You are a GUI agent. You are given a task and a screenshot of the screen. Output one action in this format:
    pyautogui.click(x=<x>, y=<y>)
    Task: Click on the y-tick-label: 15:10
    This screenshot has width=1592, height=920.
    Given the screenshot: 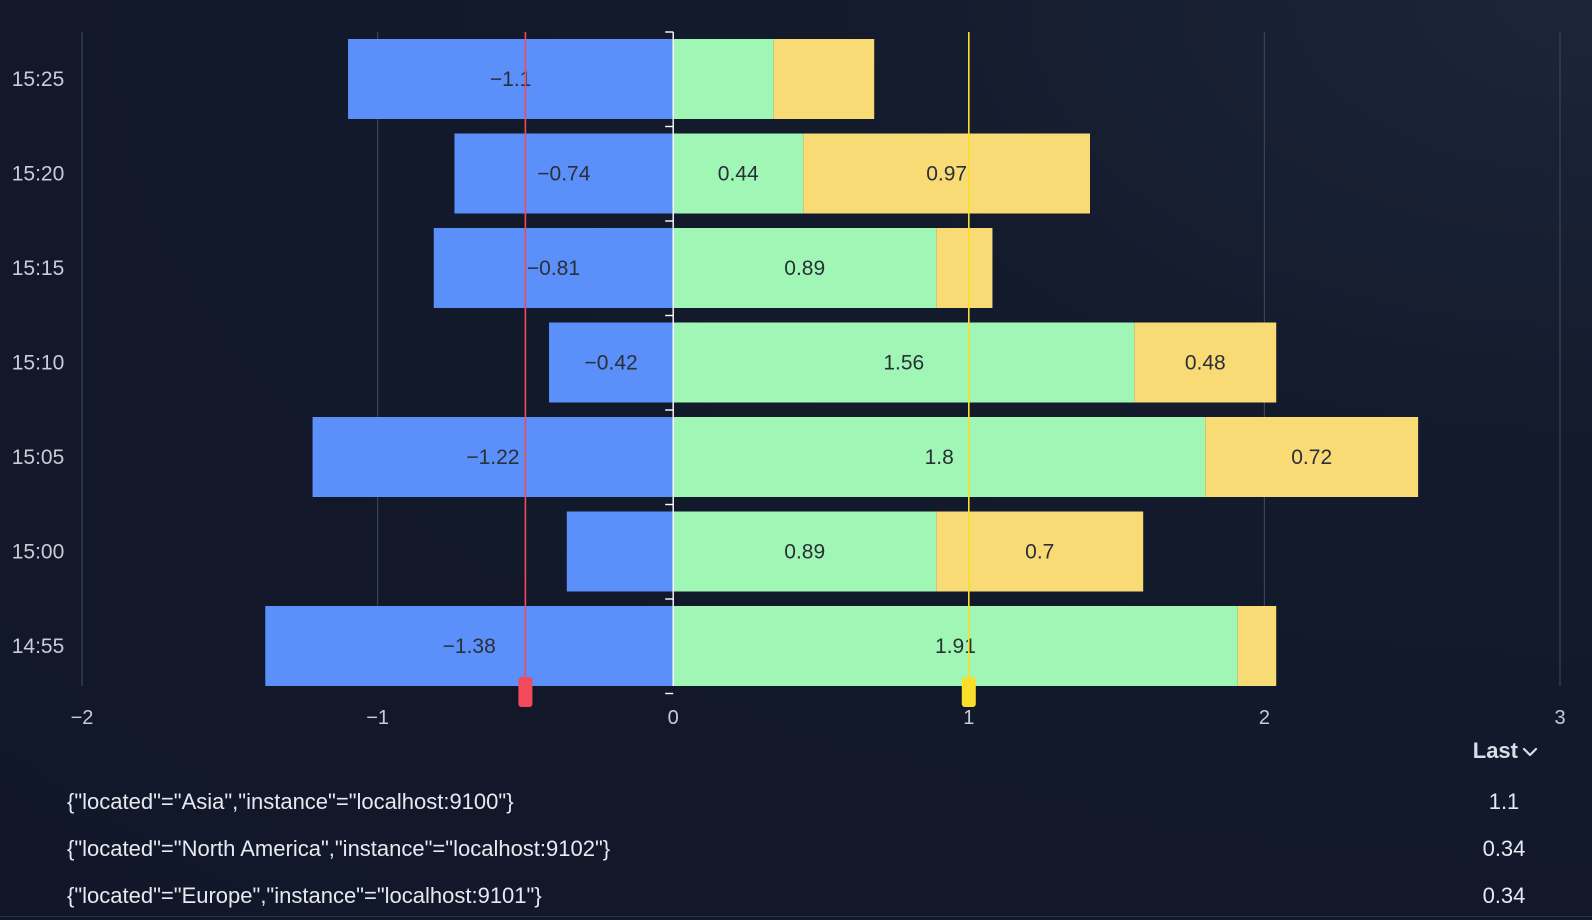 What is the action you would take?
    pyautogui.click(x=38, y=363)
    